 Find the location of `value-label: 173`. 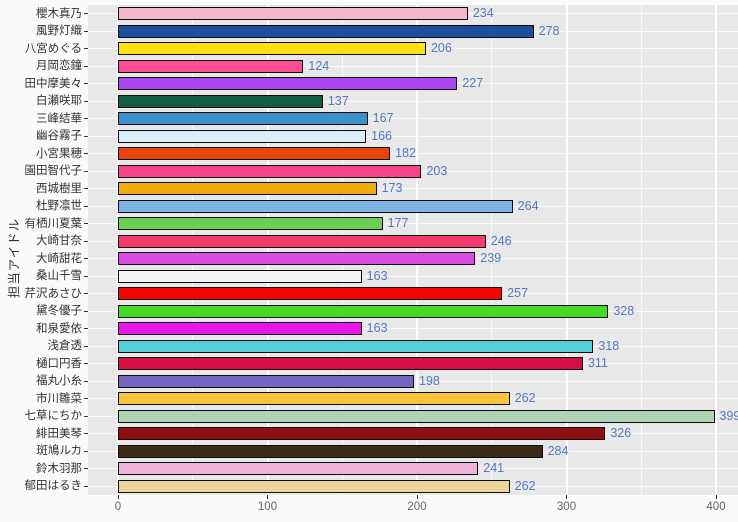

value-label: 173 is located at coordinates (392, 188).